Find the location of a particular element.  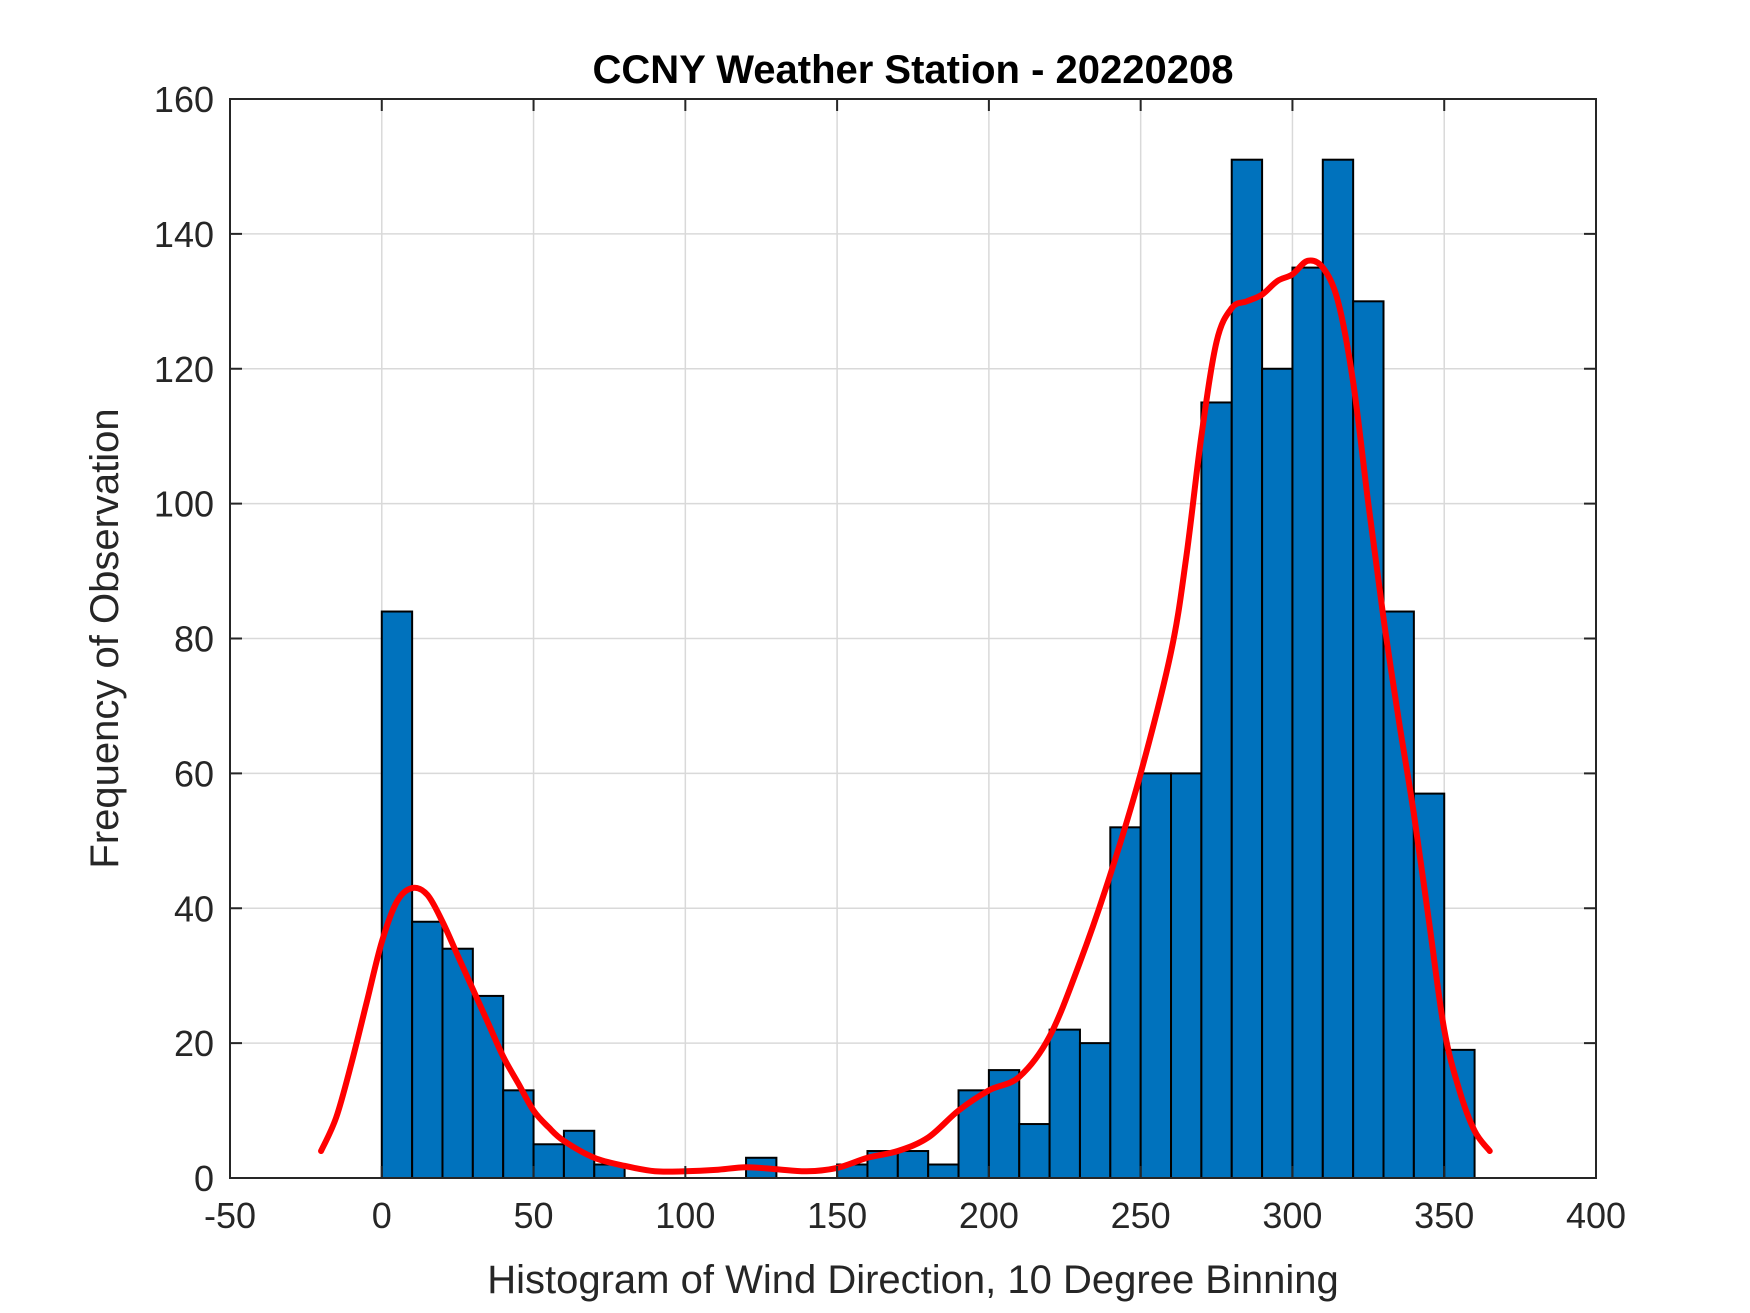

y-tick-label: 20 is located at coordinates (194, 1043).